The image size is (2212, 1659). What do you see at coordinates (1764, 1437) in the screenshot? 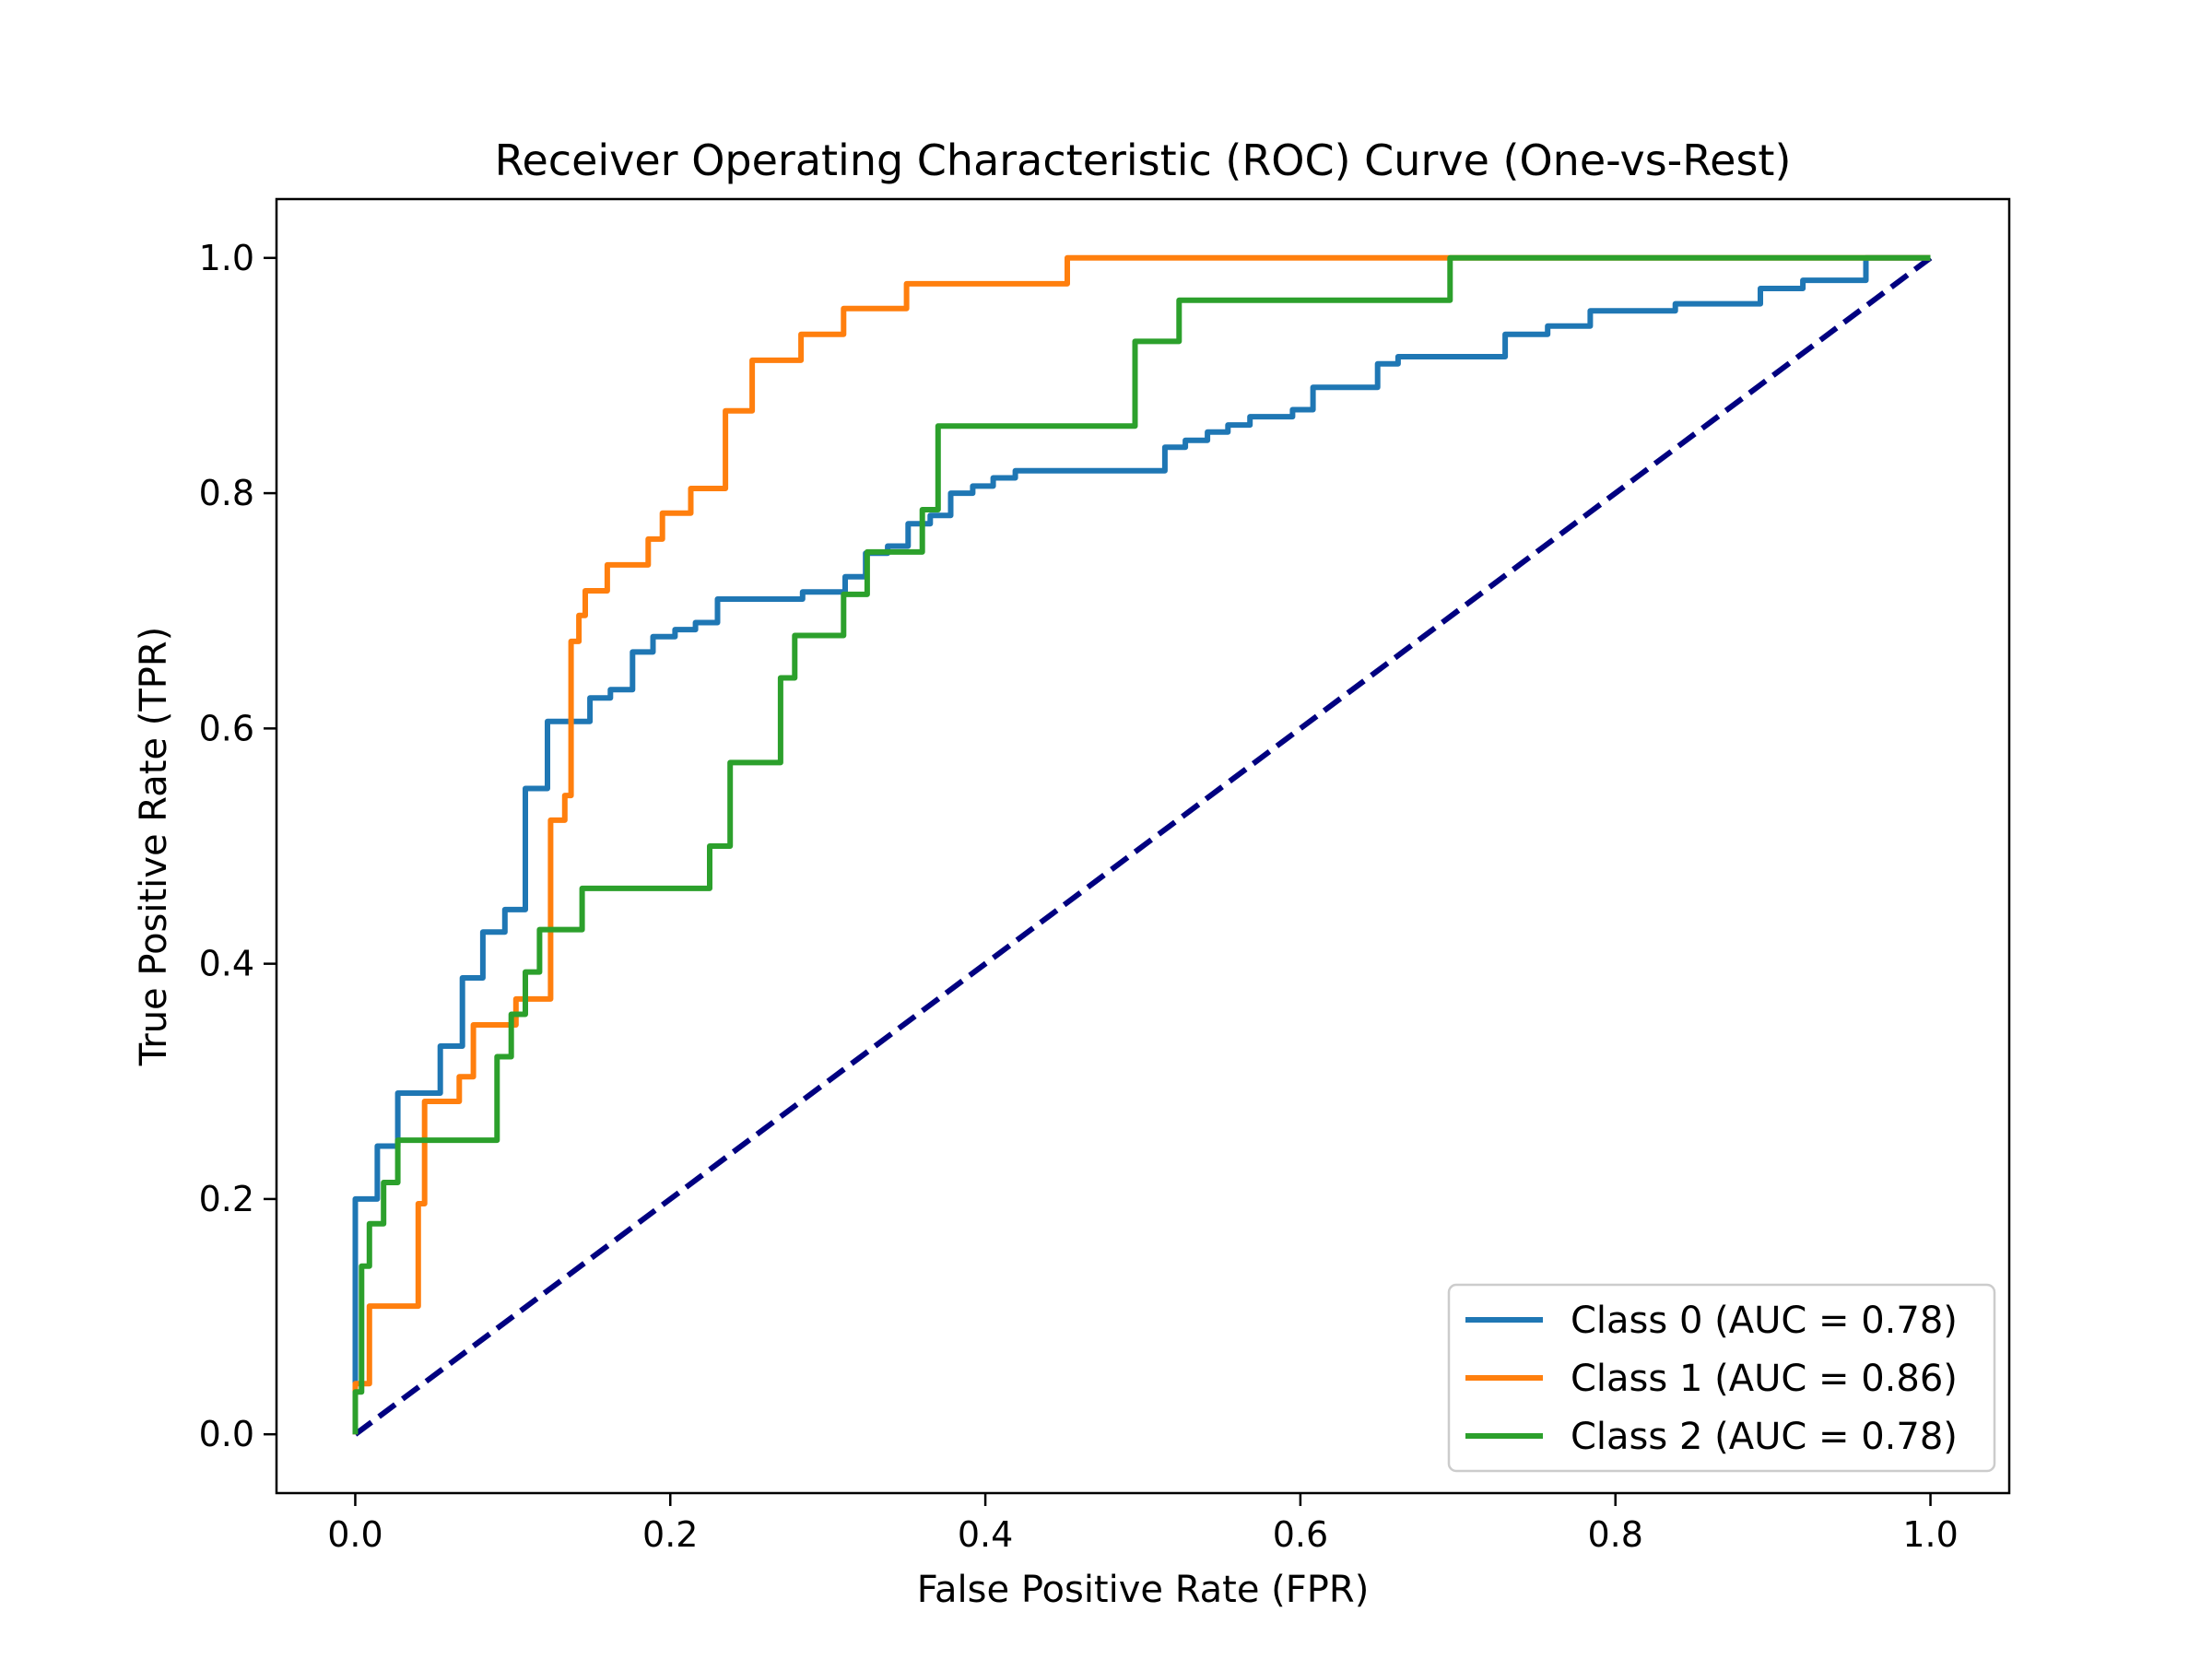
I see `legend-label-class-2: Class 2 (AUC = 0.78)` at bounding box center [1764, 1437].